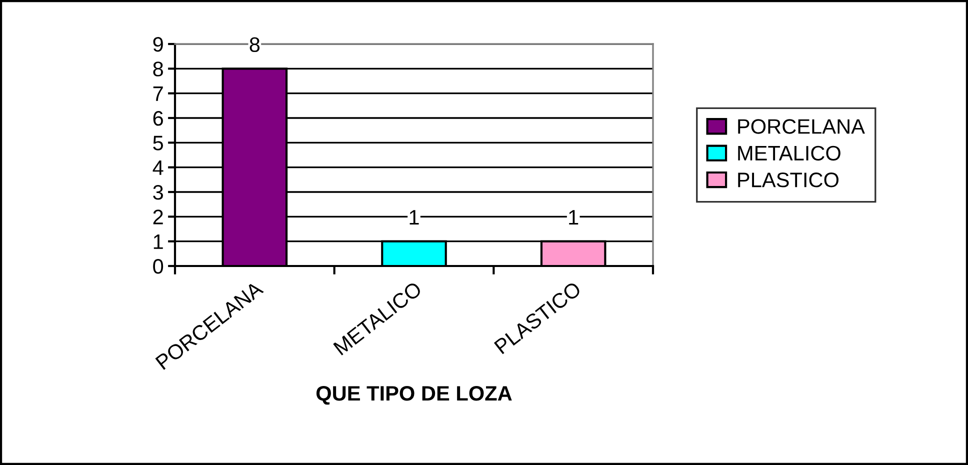 The width and height of the screenshot is (968, 465). What do you see at coordinates (158, 118) in the screenshot?
I see `y-tick-label: 6` at bounding box center [158, 118].